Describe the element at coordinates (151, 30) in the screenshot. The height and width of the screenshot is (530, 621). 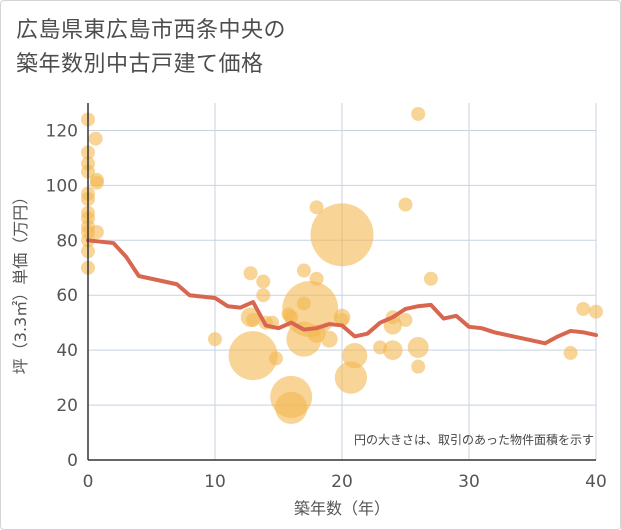
I see `chart-title-line1: 広島県東広島市西条中央の` at that location.